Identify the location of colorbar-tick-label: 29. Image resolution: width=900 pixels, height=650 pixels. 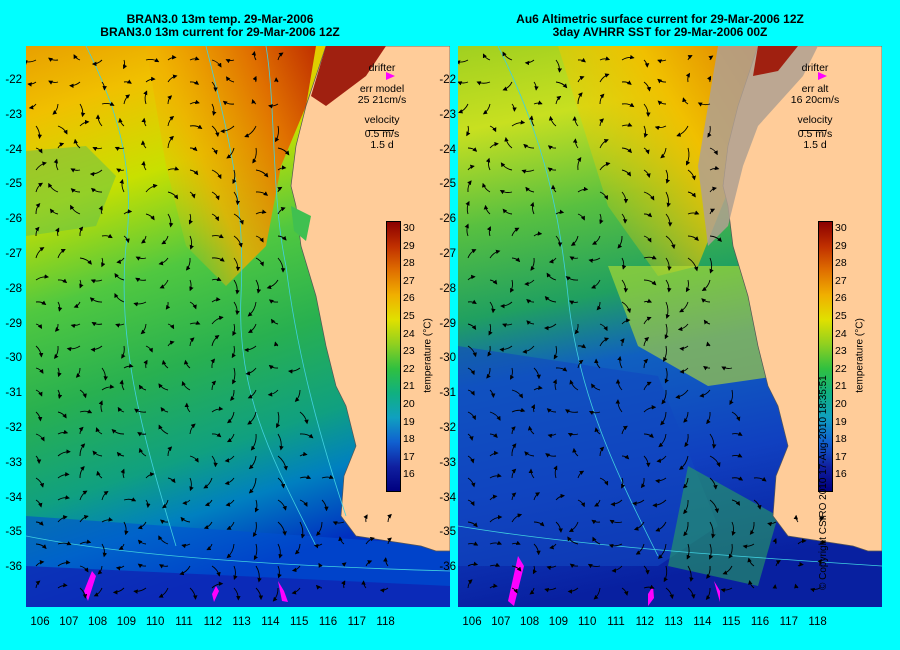
(409, 245).